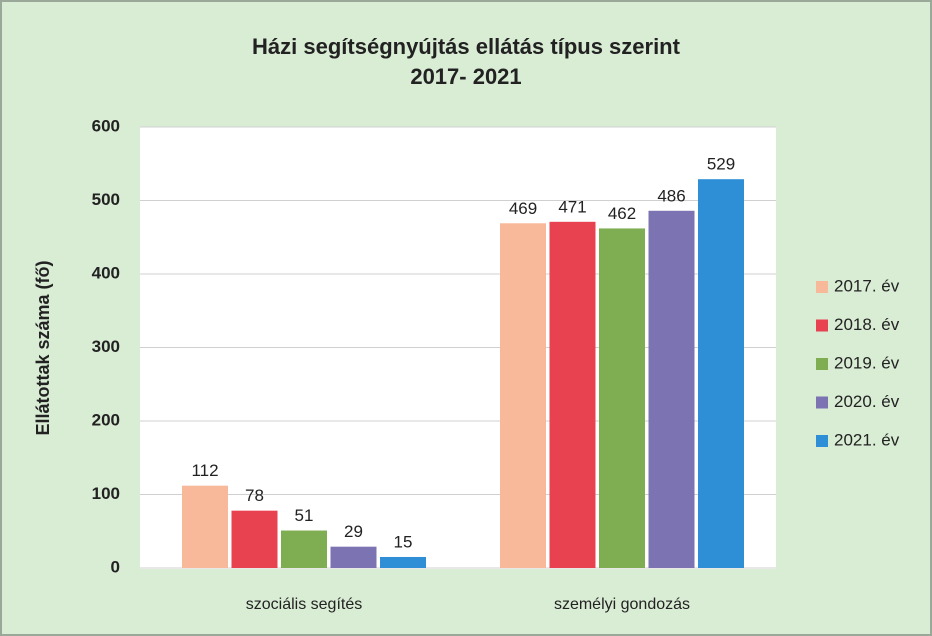 Image resolution: width=932 pixels, height=636 pixels. What do you see at coordinates (622, 213) in the screenshot?
I see `data-label: 462` at bounding box center [622, 213].